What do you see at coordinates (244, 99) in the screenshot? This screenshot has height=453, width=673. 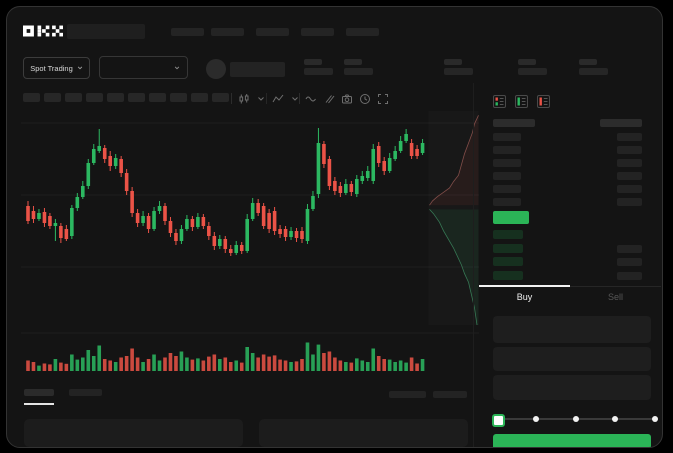 I see `candle-type-icon` at bounding box center [244, 99].